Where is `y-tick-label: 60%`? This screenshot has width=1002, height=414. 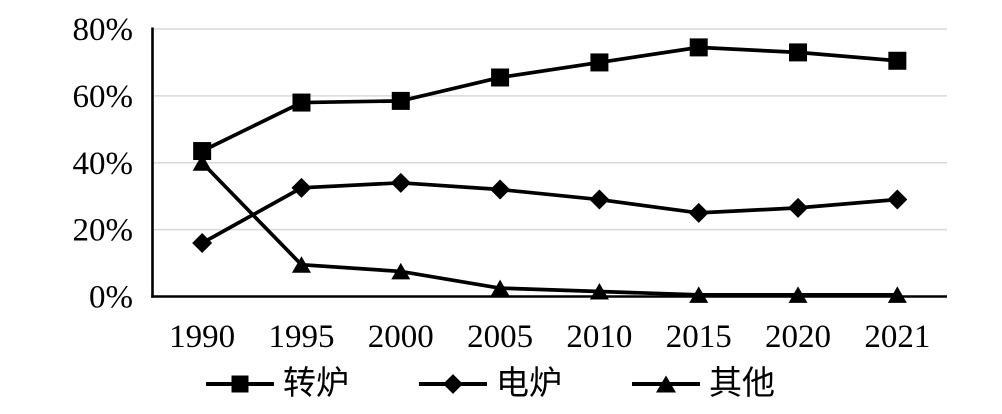 y-tick-label: 60% is located at coordinates (103, 97).